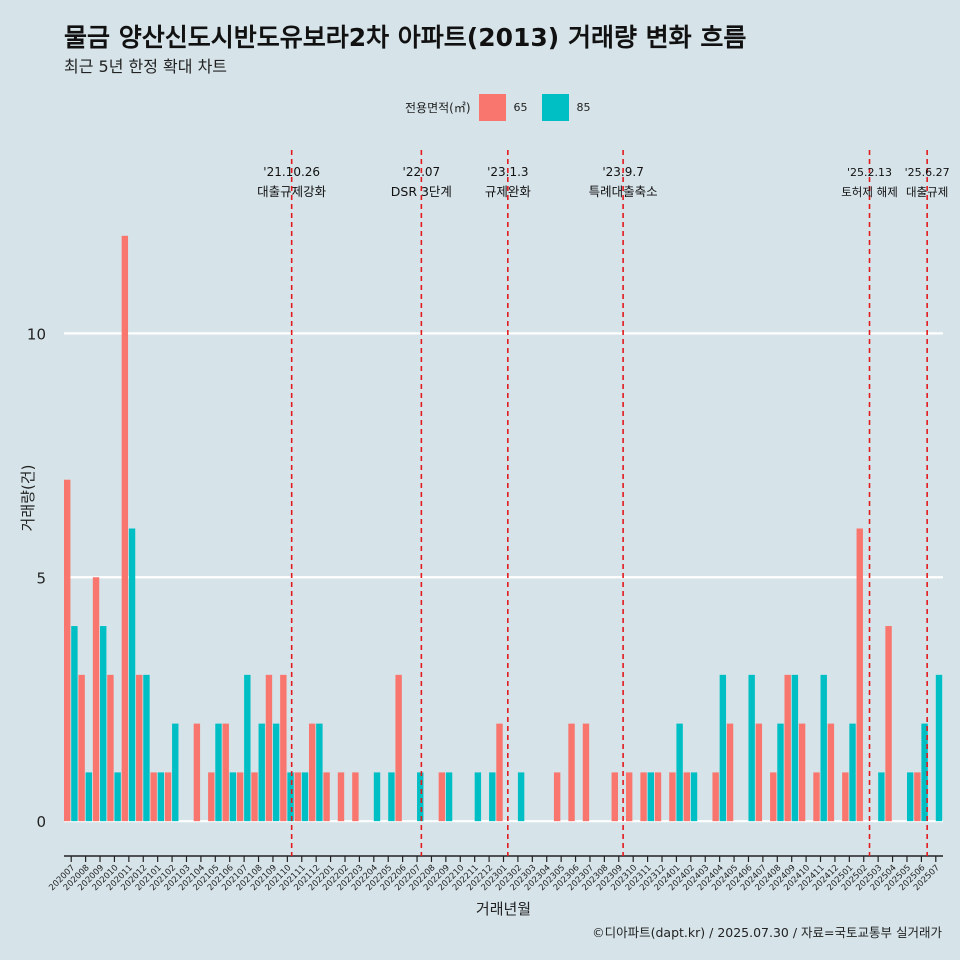  What do you see at coordinates (41, 822) in the screenshot?
I see `y-tick-label: 0` at bounding box center [41, 822].